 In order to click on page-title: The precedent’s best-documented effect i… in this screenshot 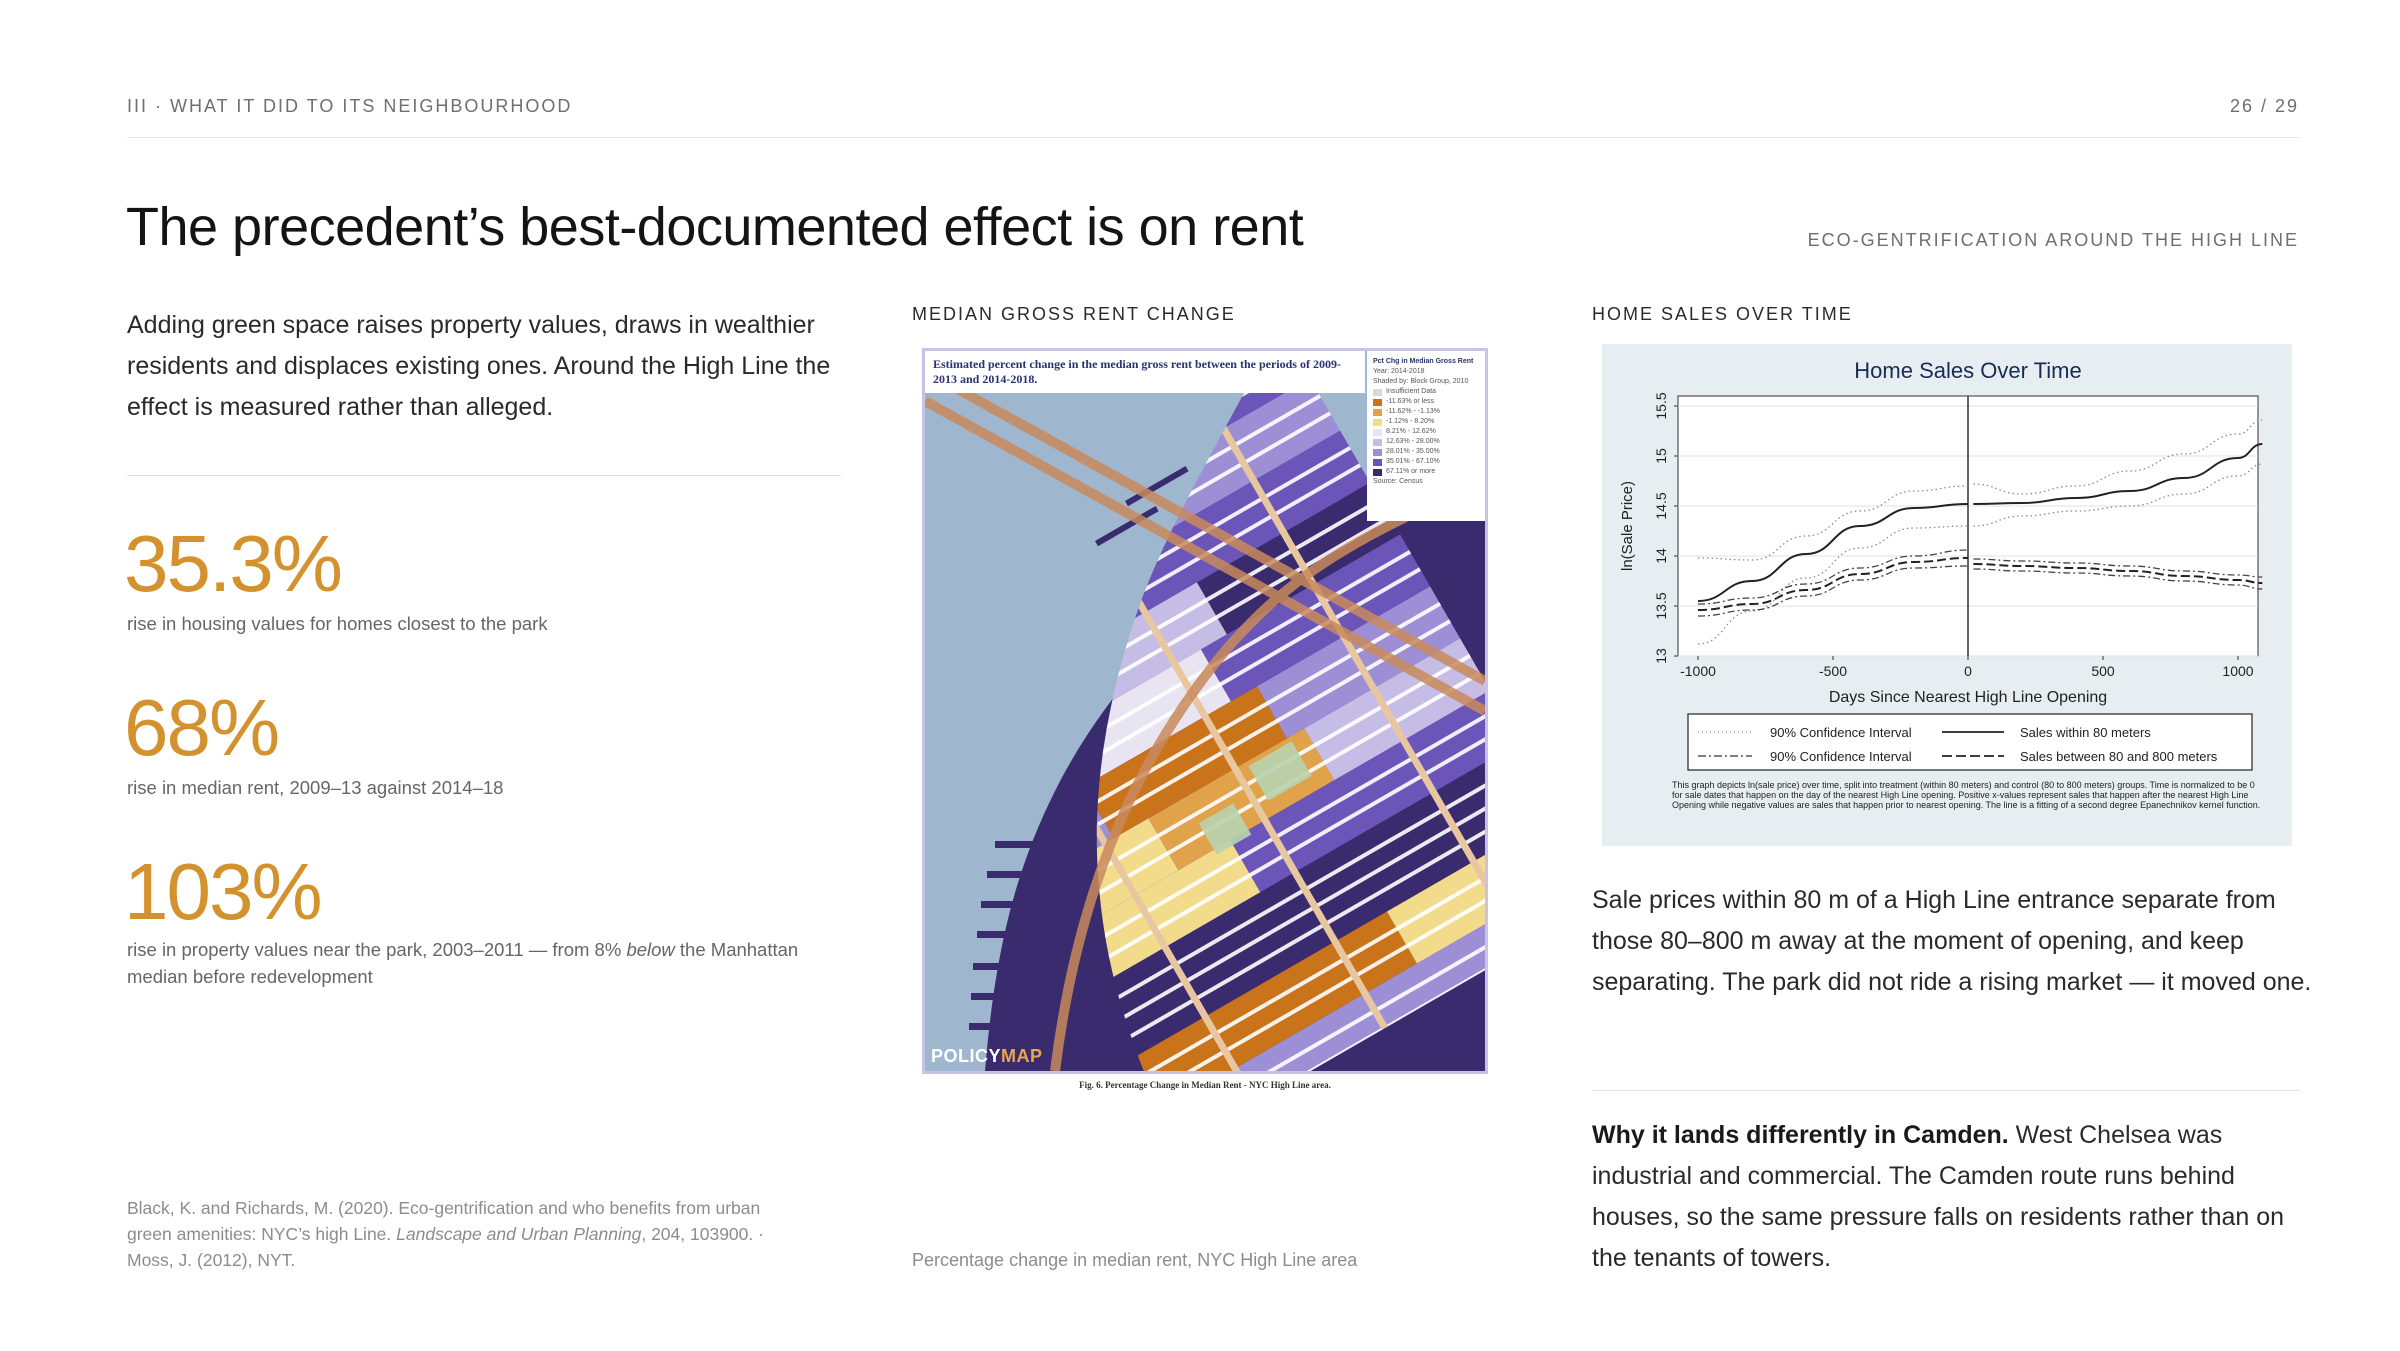, I will do `click(715, 227)`.